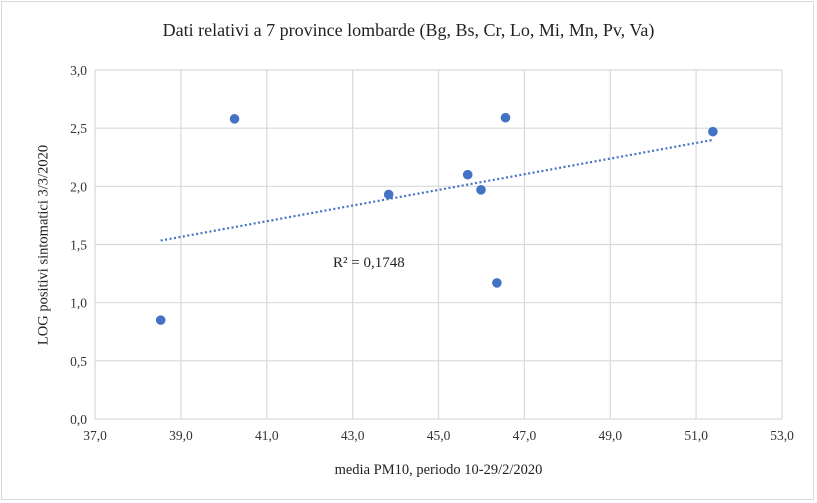 This screenshot has width=817, height=503. Describe the element at coordinates (439, 435) in the screenshot. I see `x-tick-label: 45,0` at that location.